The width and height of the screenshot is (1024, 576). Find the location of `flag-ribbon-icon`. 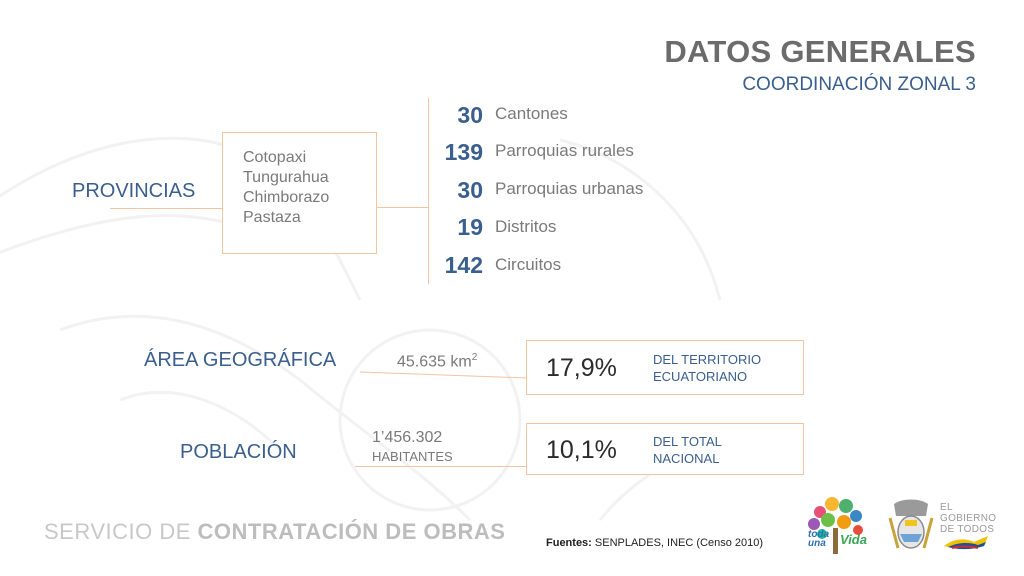

flag-ribbon-icon is located at coordinates (966, 543).